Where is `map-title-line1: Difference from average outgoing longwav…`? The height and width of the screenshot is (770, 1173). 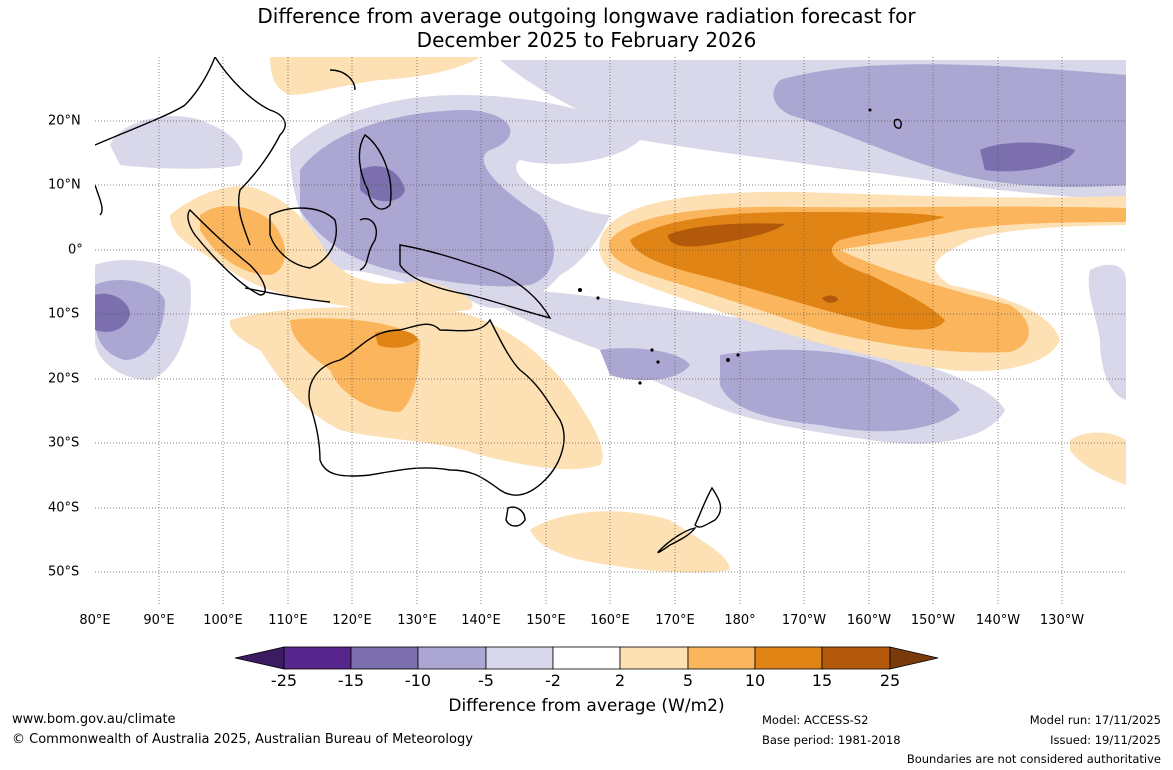 map-title-line1: Difference from average outgoing longwav… is located at coordinates (586, 16).